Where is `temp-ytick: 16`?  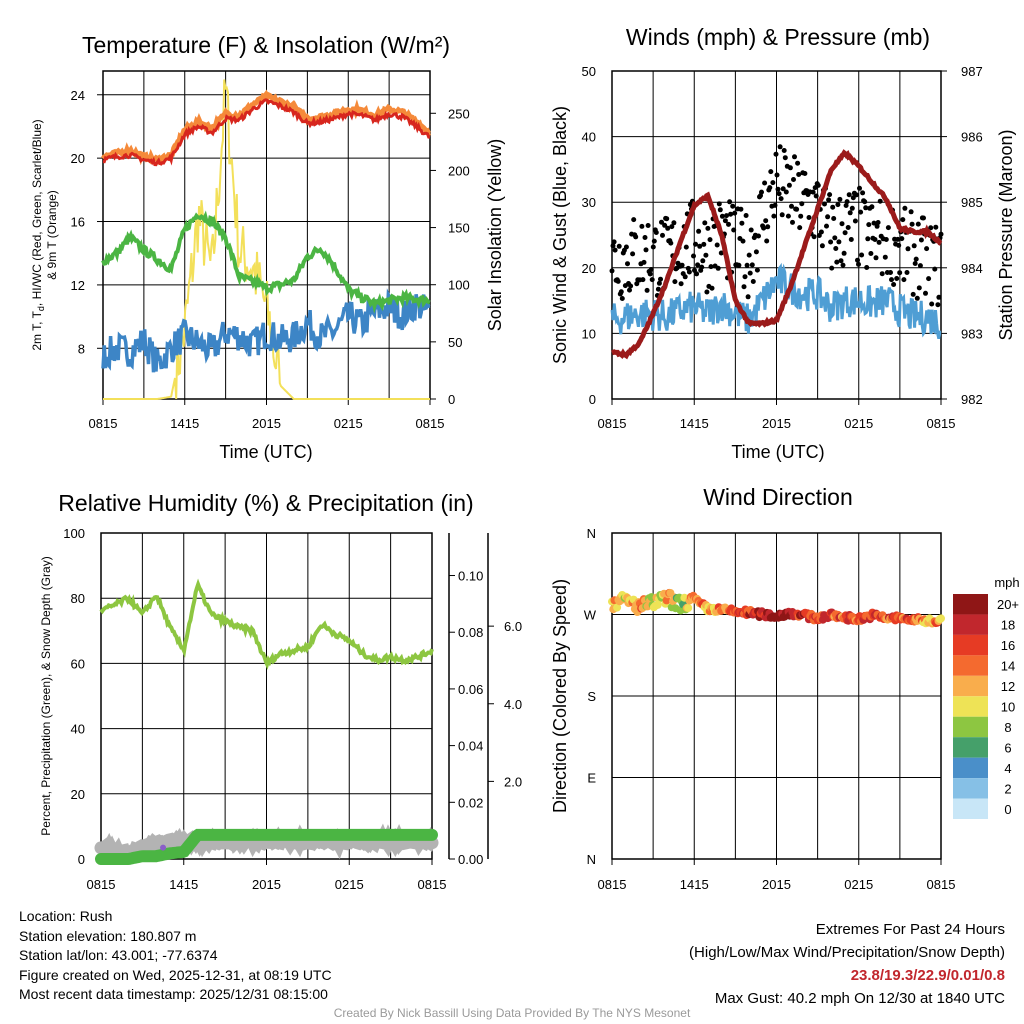
temp-ytick: 16 is located at coordinates (78, 222).